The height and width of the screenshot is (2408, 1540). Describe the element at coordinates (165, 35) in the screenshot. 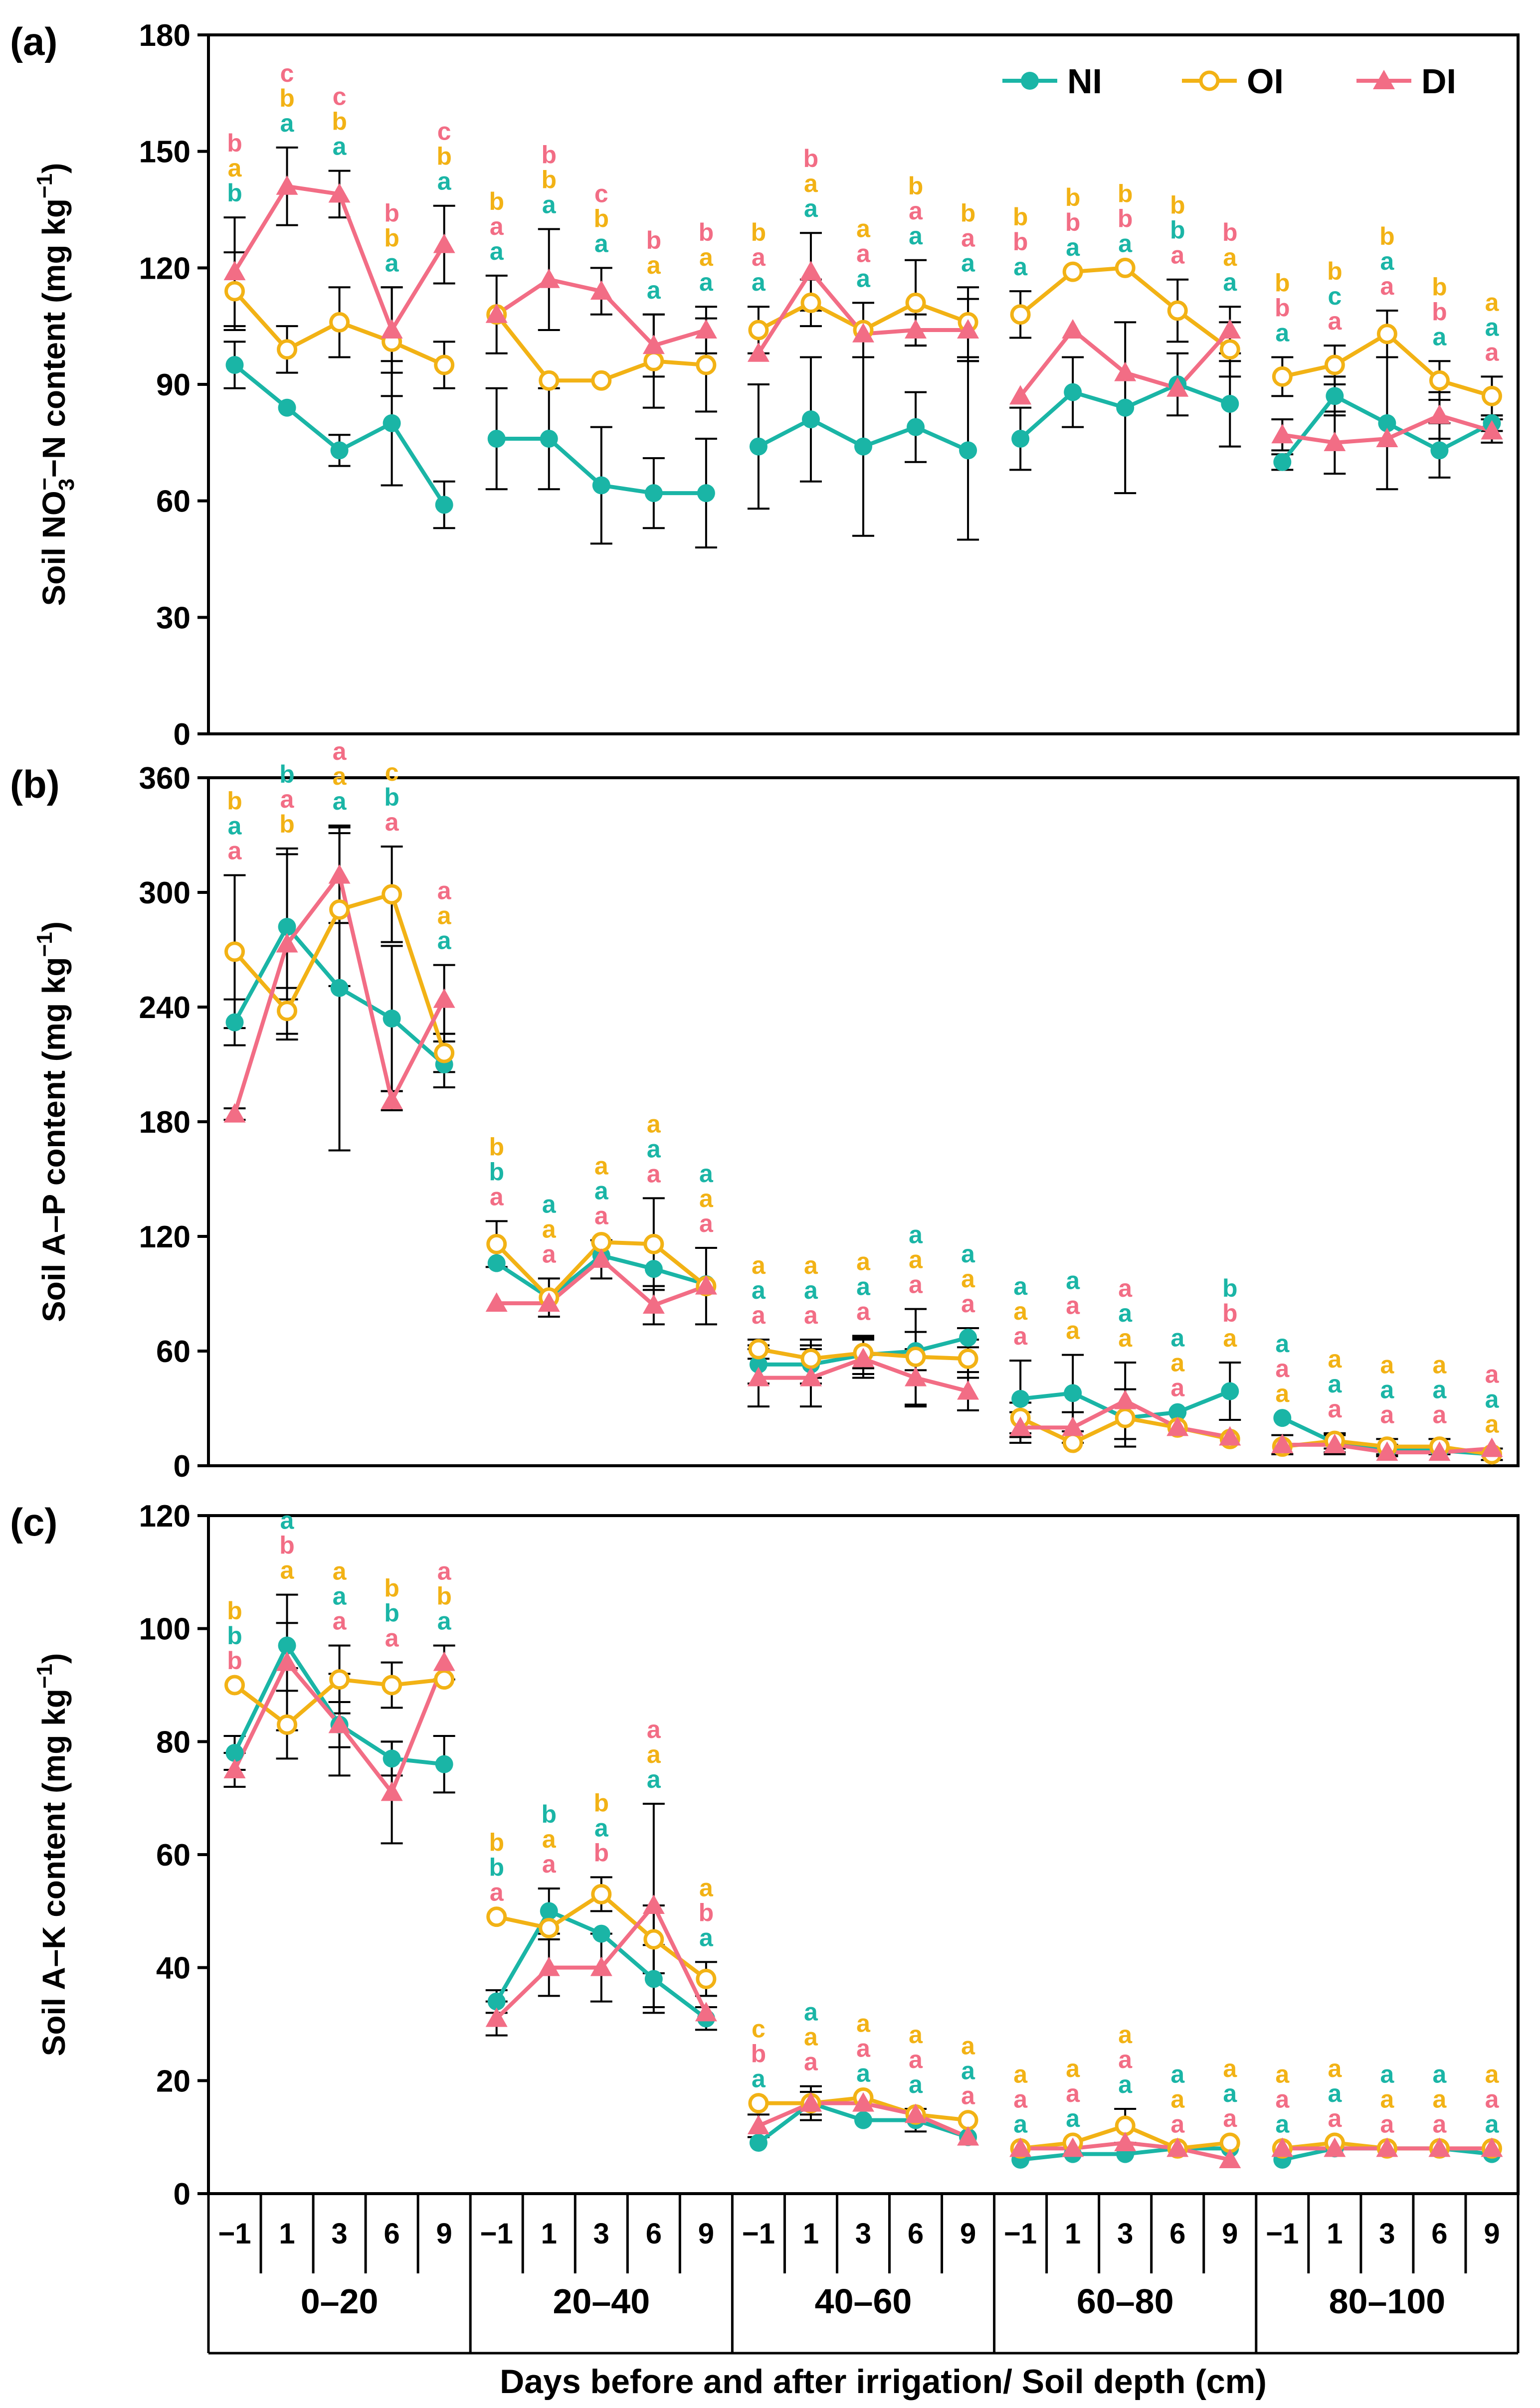

I see `y-tick-label: 180` at that location.